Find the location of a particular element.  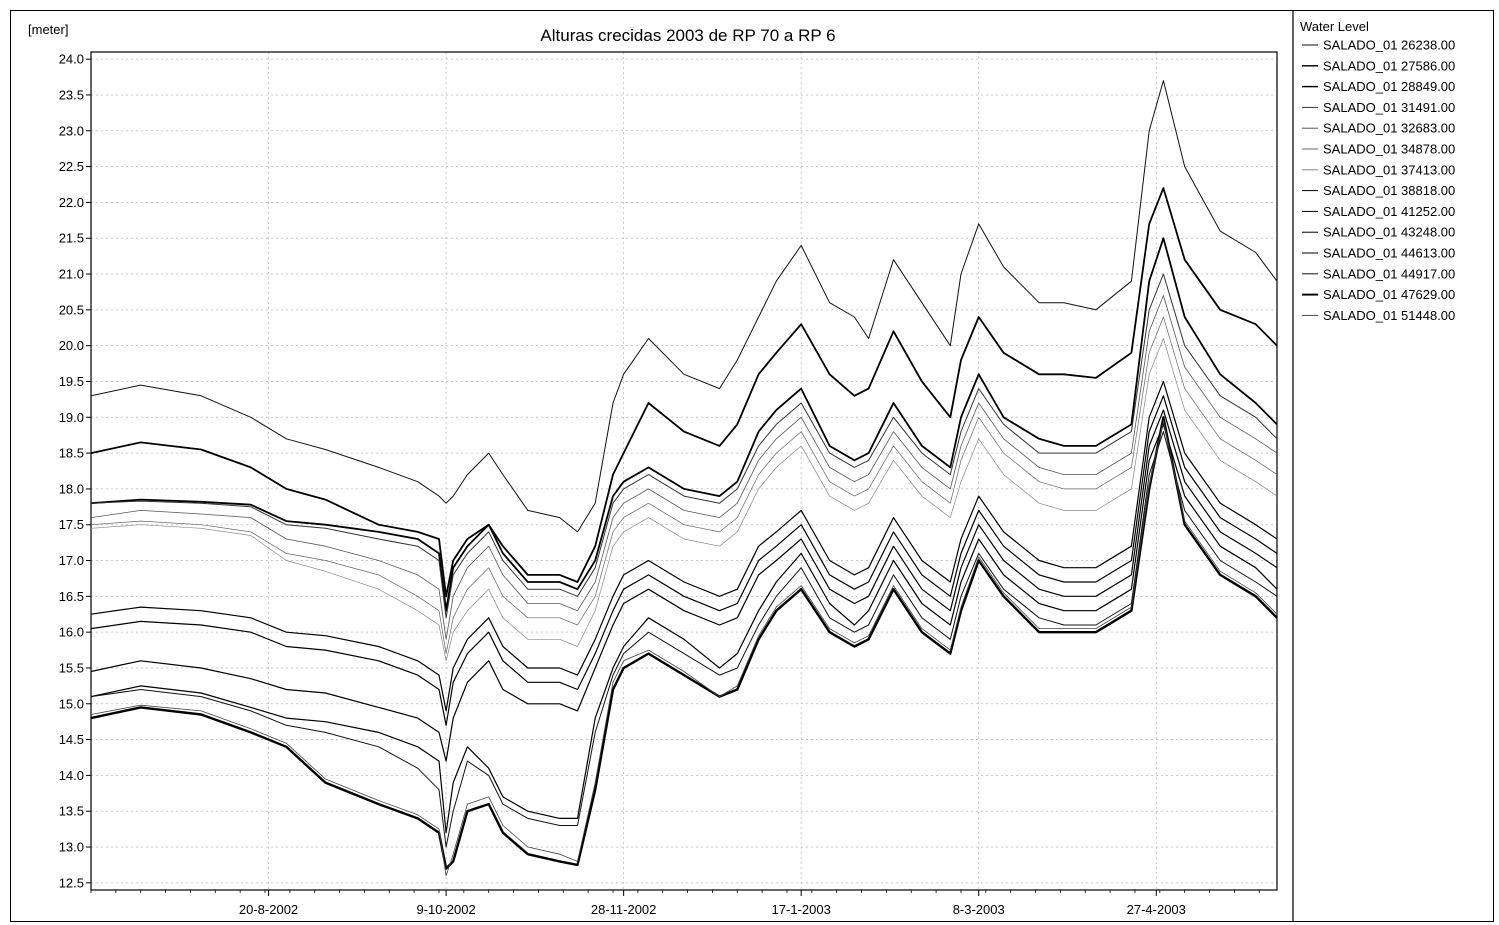

x-tick-label: 27-4-2003 is located at coordinates (1156, 909).